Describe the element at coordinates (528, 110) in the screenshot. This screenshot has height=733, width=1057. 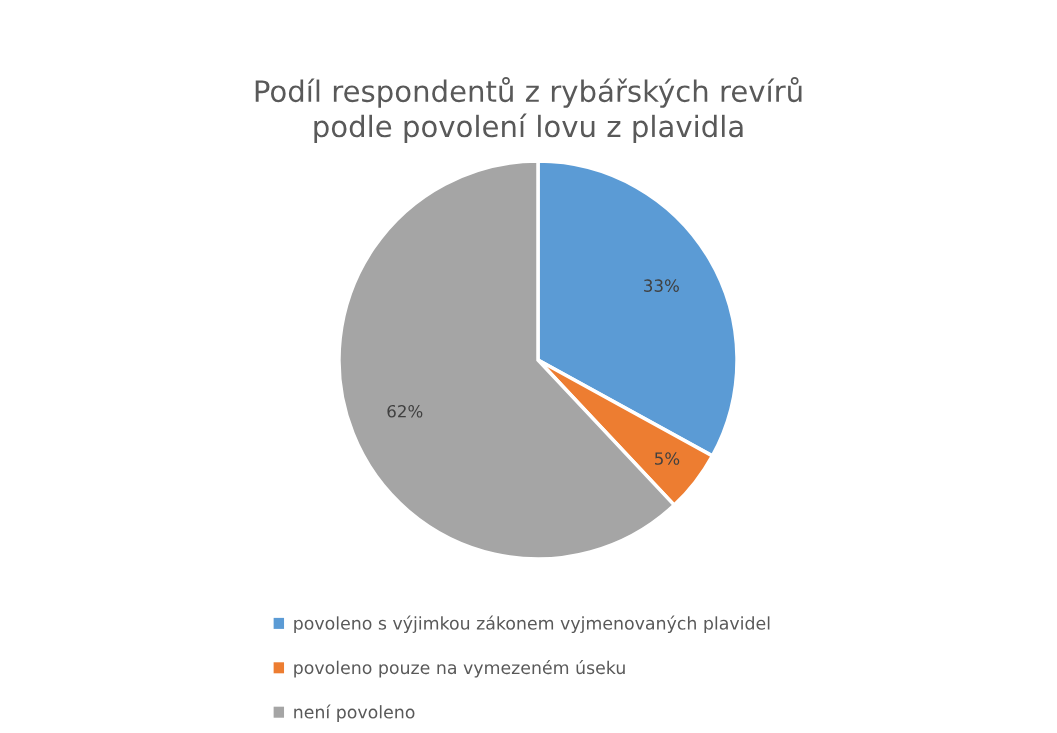
I see `chart-title: Podíl respondentů z rybářských revírů podle povolení lovu z plavidla` at that location.